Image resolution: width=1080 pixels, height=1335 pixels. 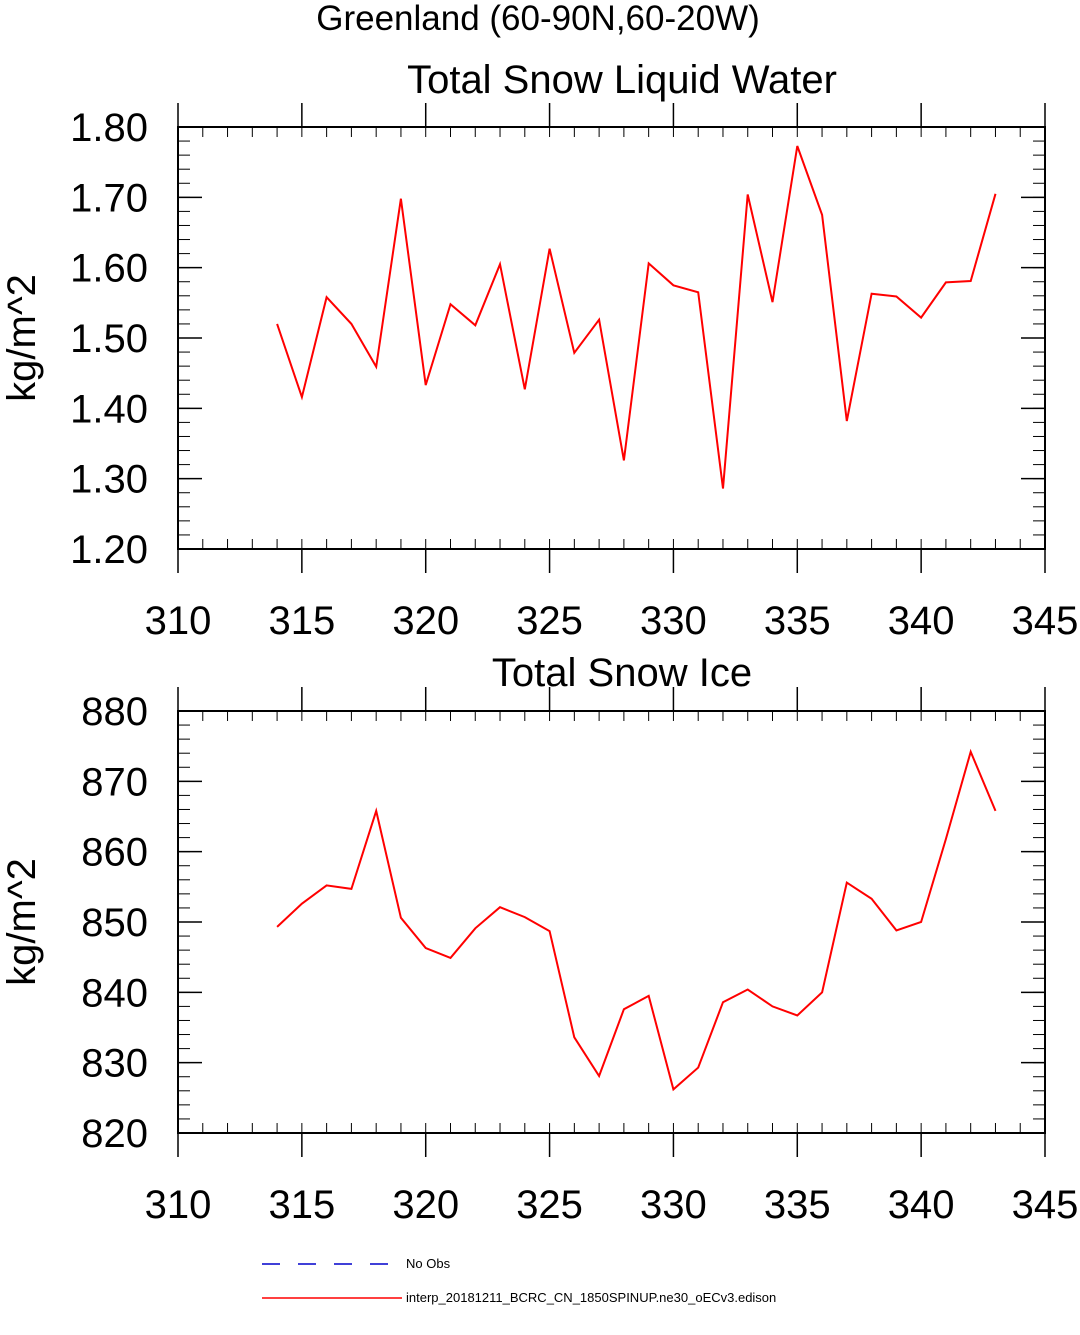 What do you see at coordinates (114, 1134) in the screenshot?
I see `y-tick-label: 820` at bounding box center [114, 1134].